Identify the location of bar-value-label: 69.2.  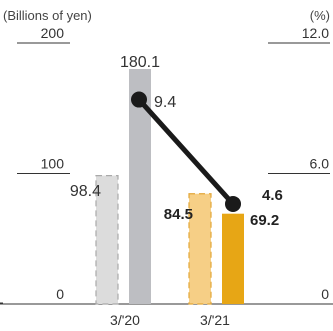
(264, 220).